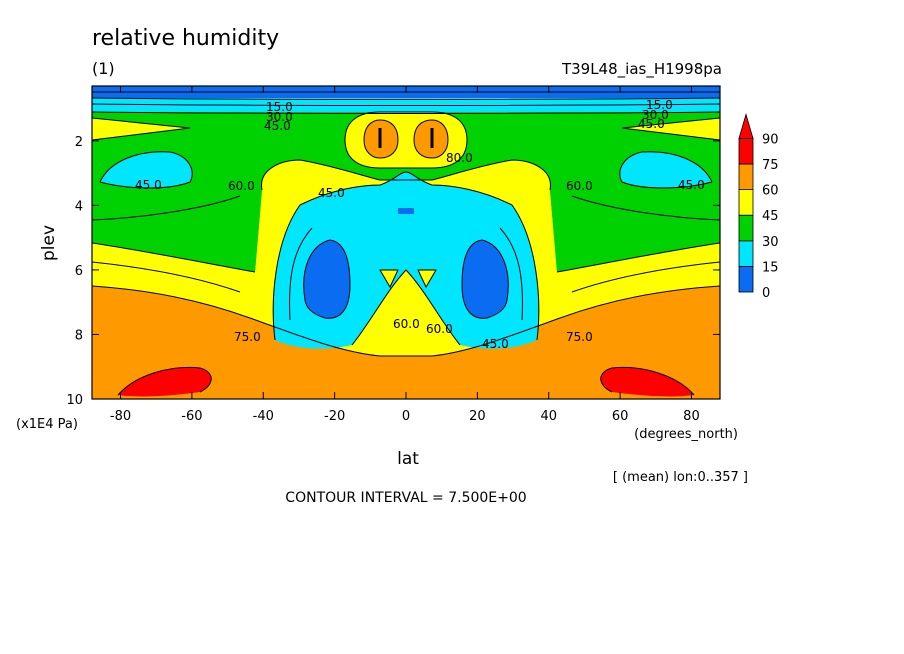  What do you see at coordinates (49, 243) in the screenshot?
I see `y-axis-label: plev` at bounding box center [49, 243].